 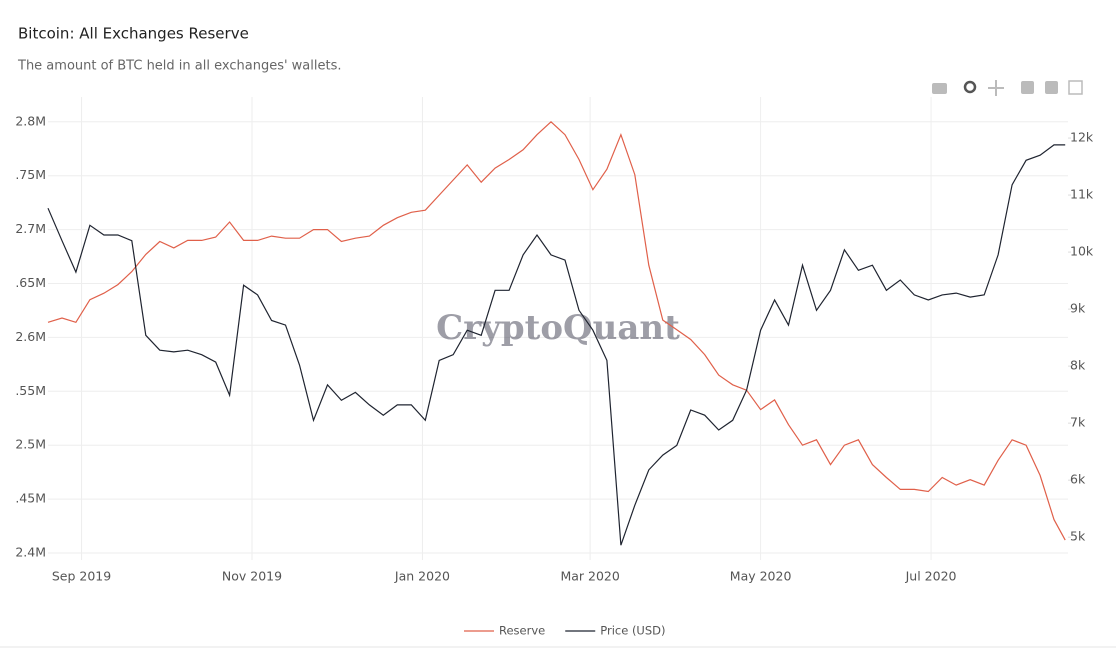 What do you see at coordinates (970, 87) in the screenshot?
I see `zoom-icon` at bounding box center [970, 87].